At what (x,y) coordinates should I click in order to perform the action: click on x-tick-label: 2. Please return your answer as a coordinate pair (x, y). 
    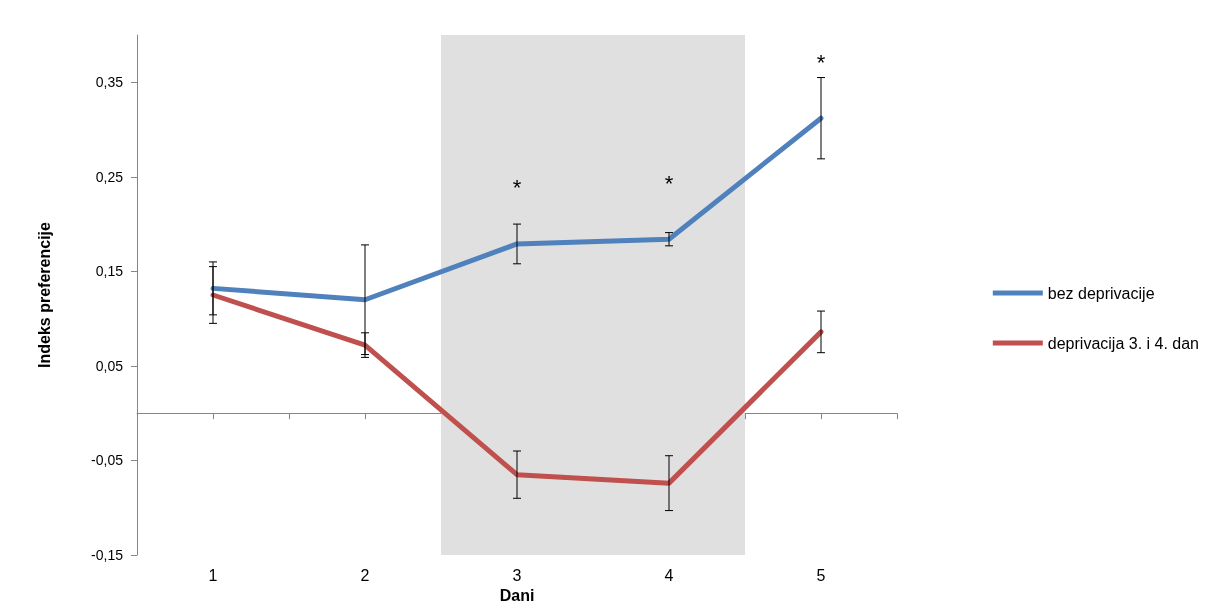
    Looking at the image, I should click on (365, 575).